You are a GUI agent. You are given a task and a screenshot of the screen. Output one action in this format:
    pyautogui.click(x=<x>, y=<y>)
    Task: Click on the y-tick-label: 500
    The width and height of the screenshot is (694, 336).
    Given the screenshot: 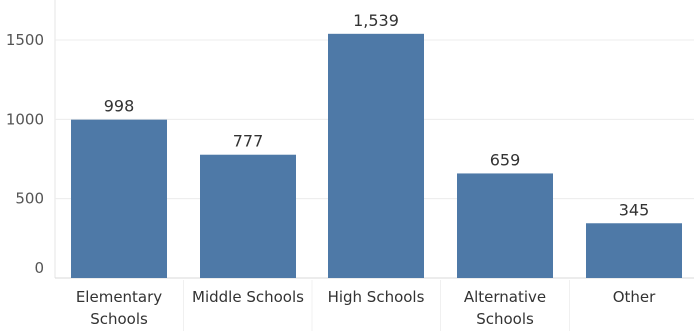 What is the action you would take?
    pyautogui.click(x=29, y=199)
    